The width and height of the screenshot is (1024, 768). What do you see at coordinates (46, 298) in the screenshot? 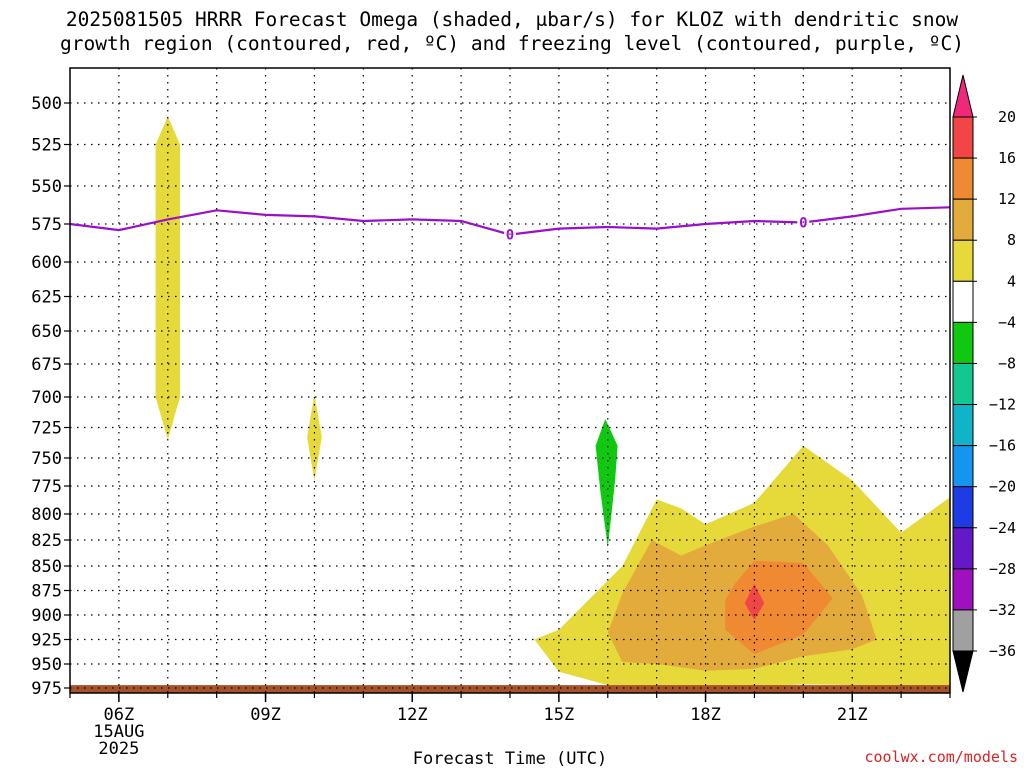
I see `y-tick-label-625: 625` at bounding box center [46, 298].